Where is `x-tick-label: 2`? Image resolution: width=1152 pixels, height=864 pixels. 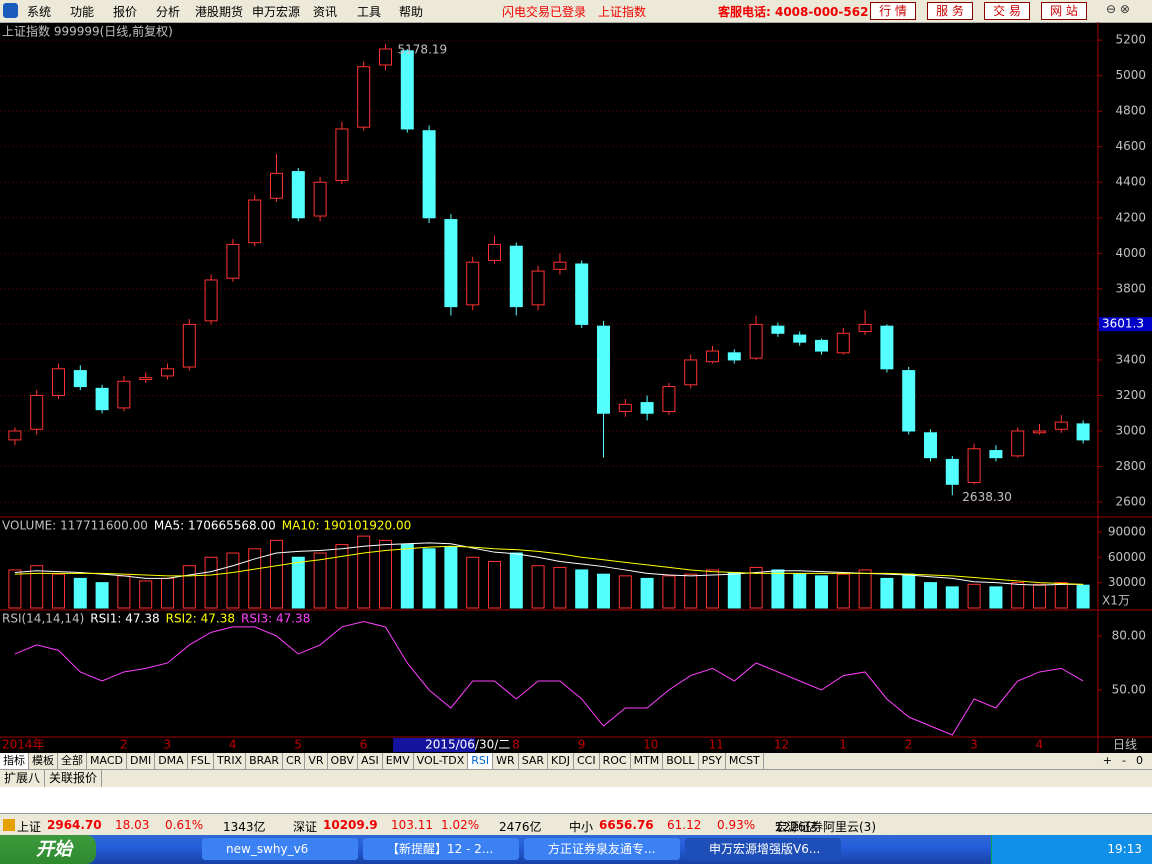
x-tick-label: 2 is located at coordinates (909, 745).